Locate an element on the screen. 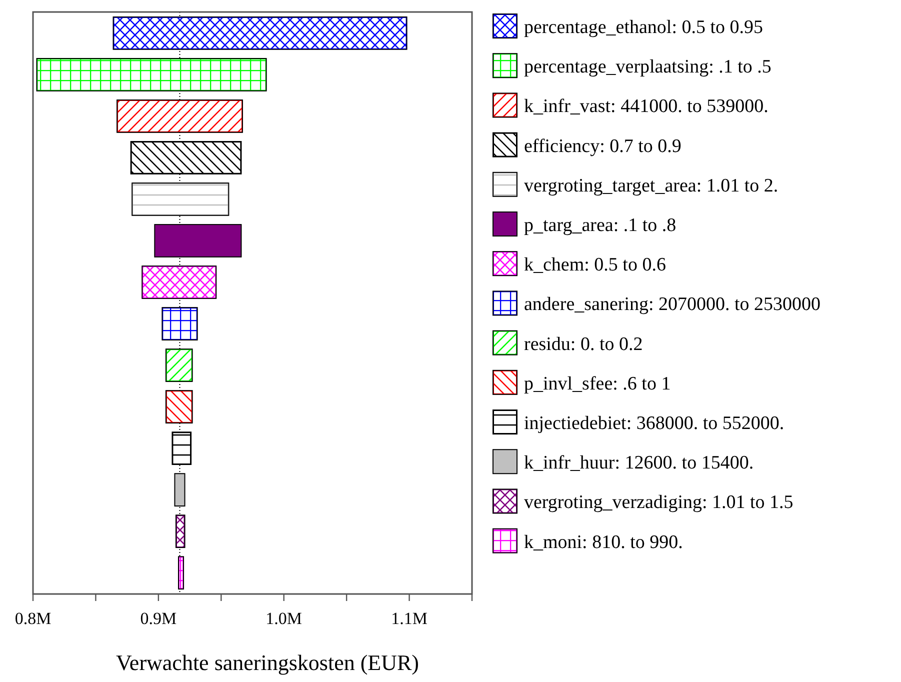  legend-label: k_infr_vast: 441000. to 539000. is located at coordinates (646, 107).